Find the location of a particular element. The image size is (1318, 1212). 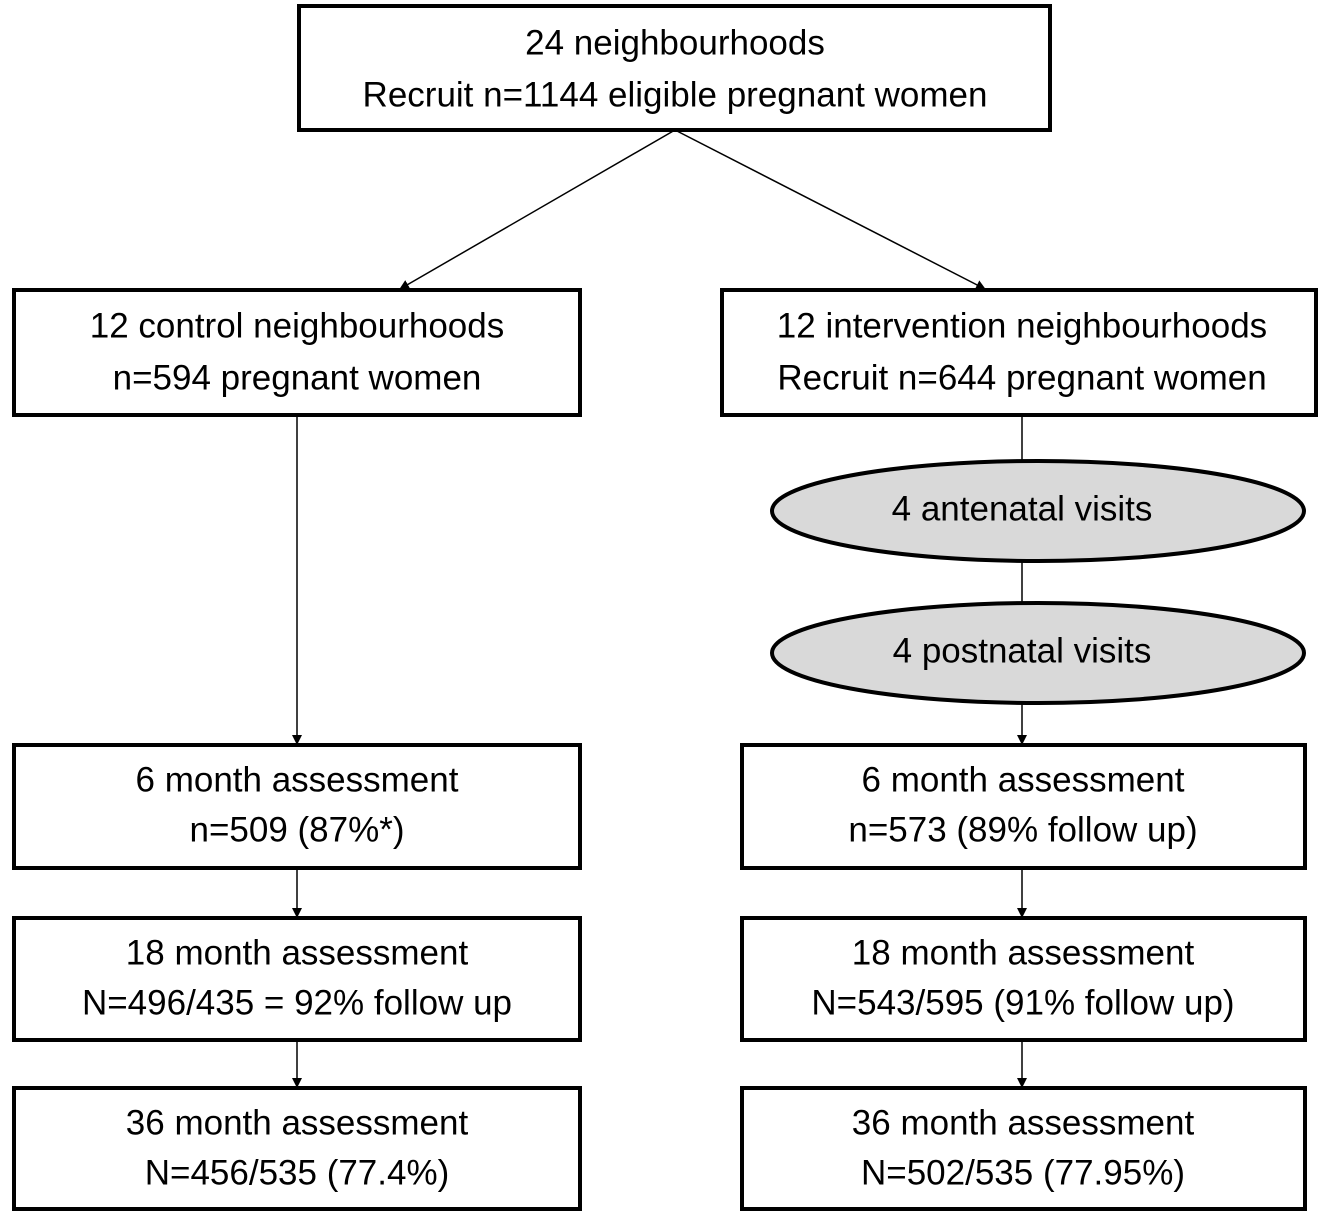

node-label: n=573 (89% follow up) is located at coordinates (1022, 829).